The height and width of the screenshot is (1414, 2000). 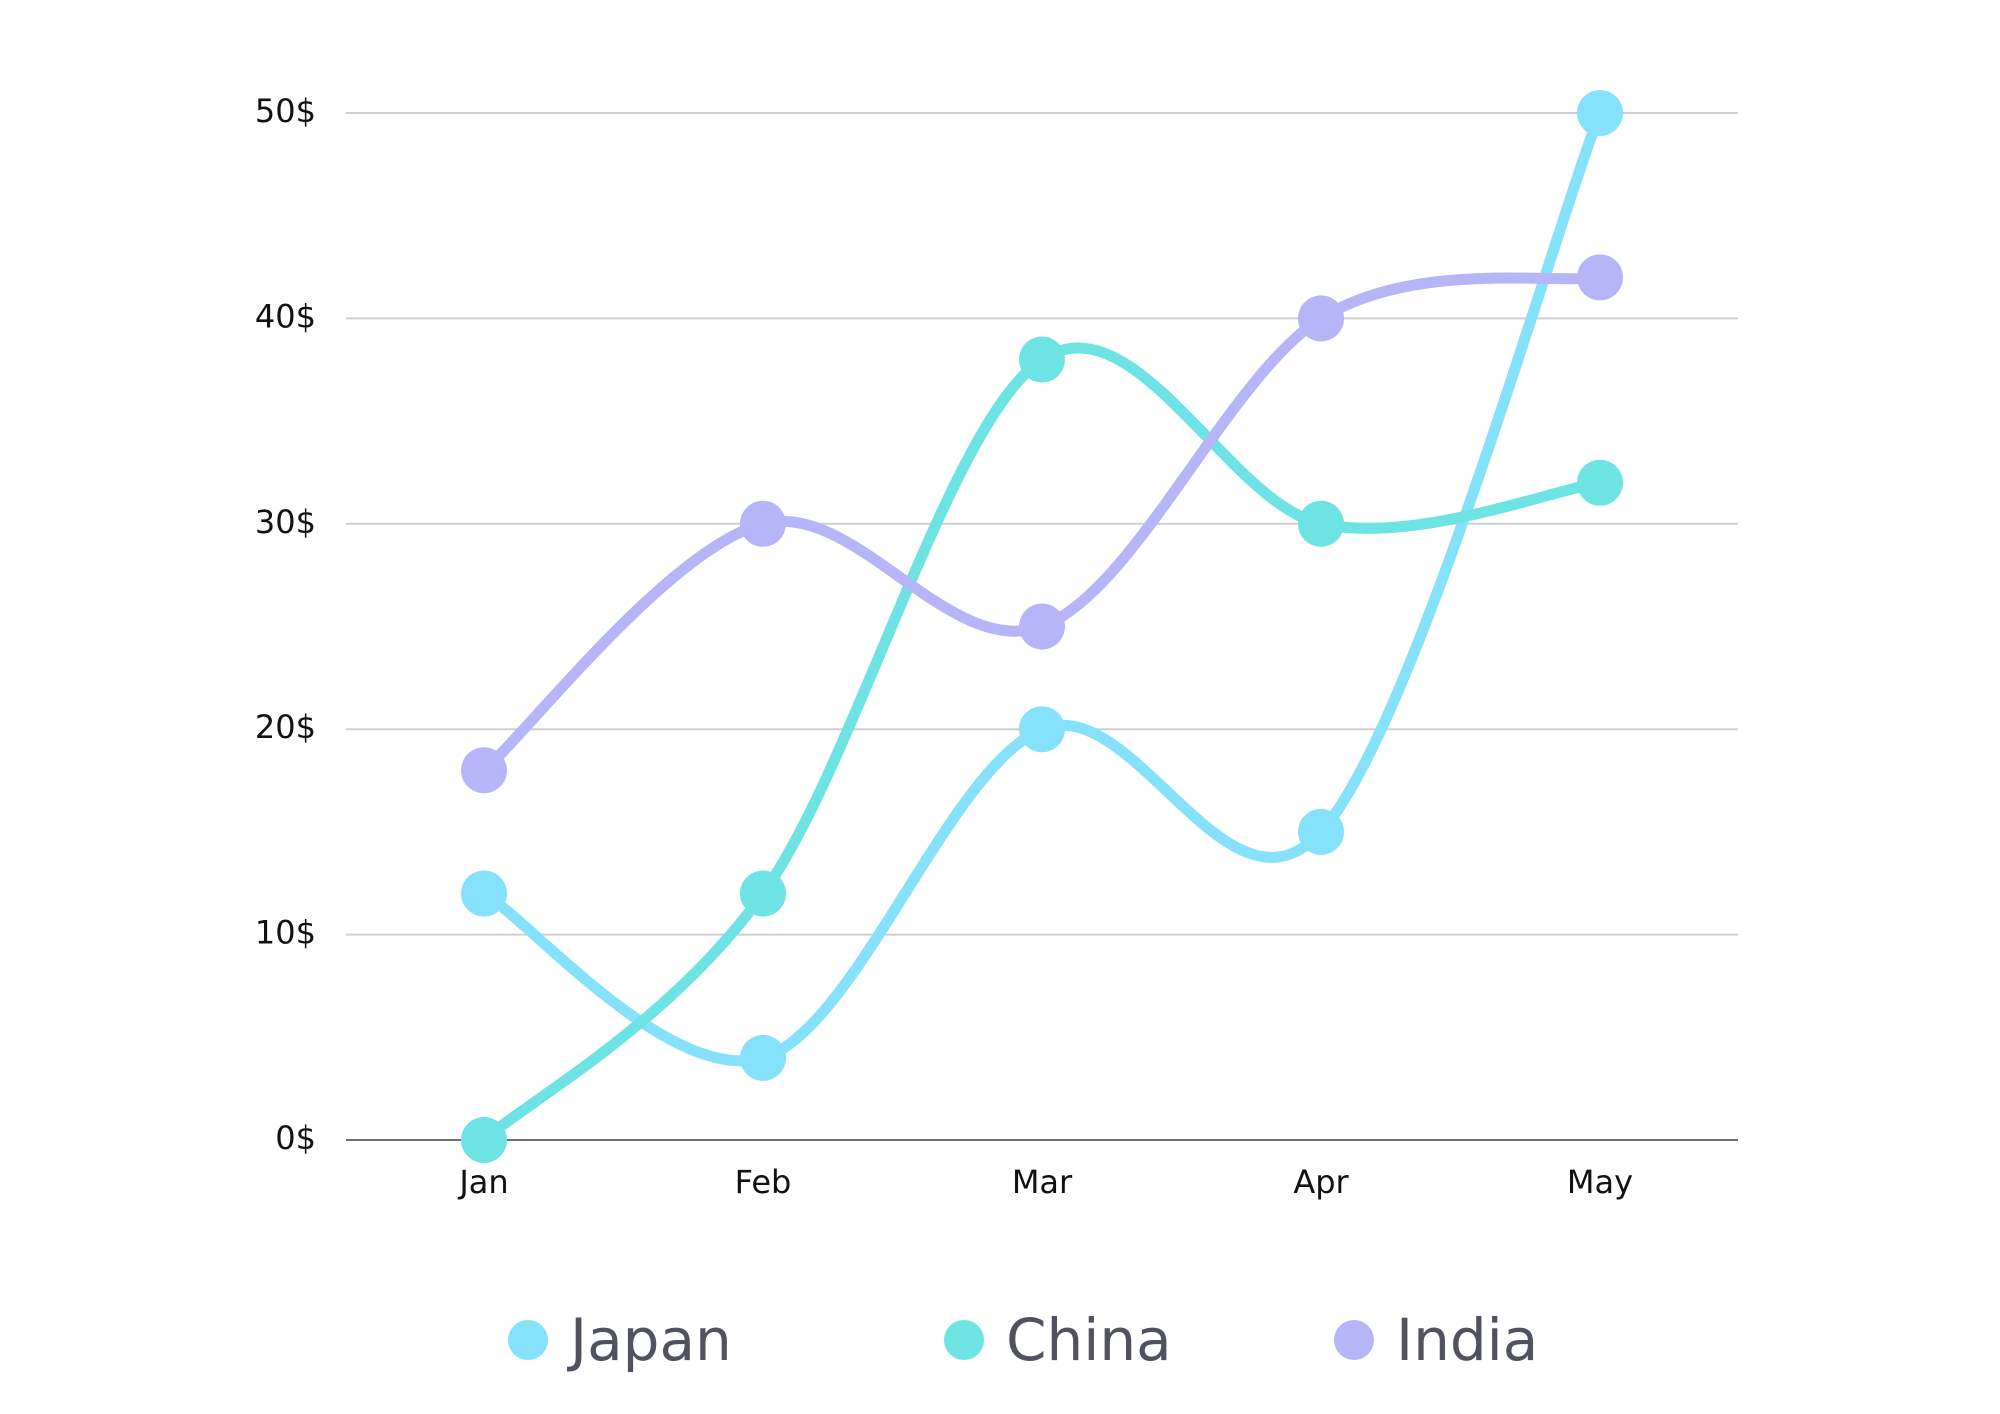 I want to click on legend-label-india: India, so click(x=1467, y=1340).